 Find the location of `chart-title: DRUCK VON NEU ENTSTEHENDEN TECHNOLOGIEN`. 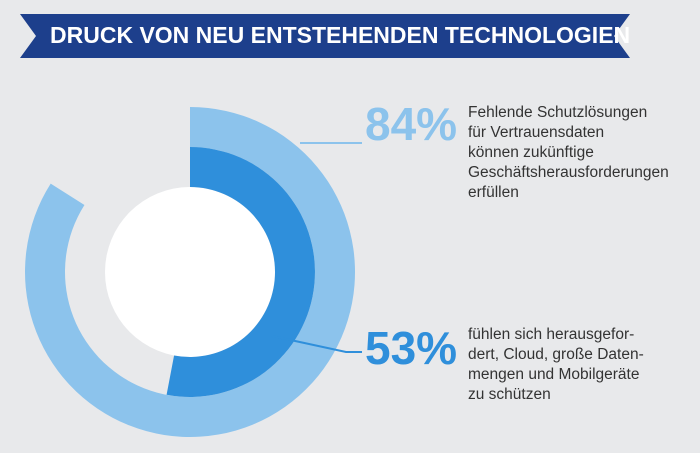

chart-title: DRUCK VON NEU ENTSTEHENDEN TECHNOLOGIEN is located at coordinates (340, 35).